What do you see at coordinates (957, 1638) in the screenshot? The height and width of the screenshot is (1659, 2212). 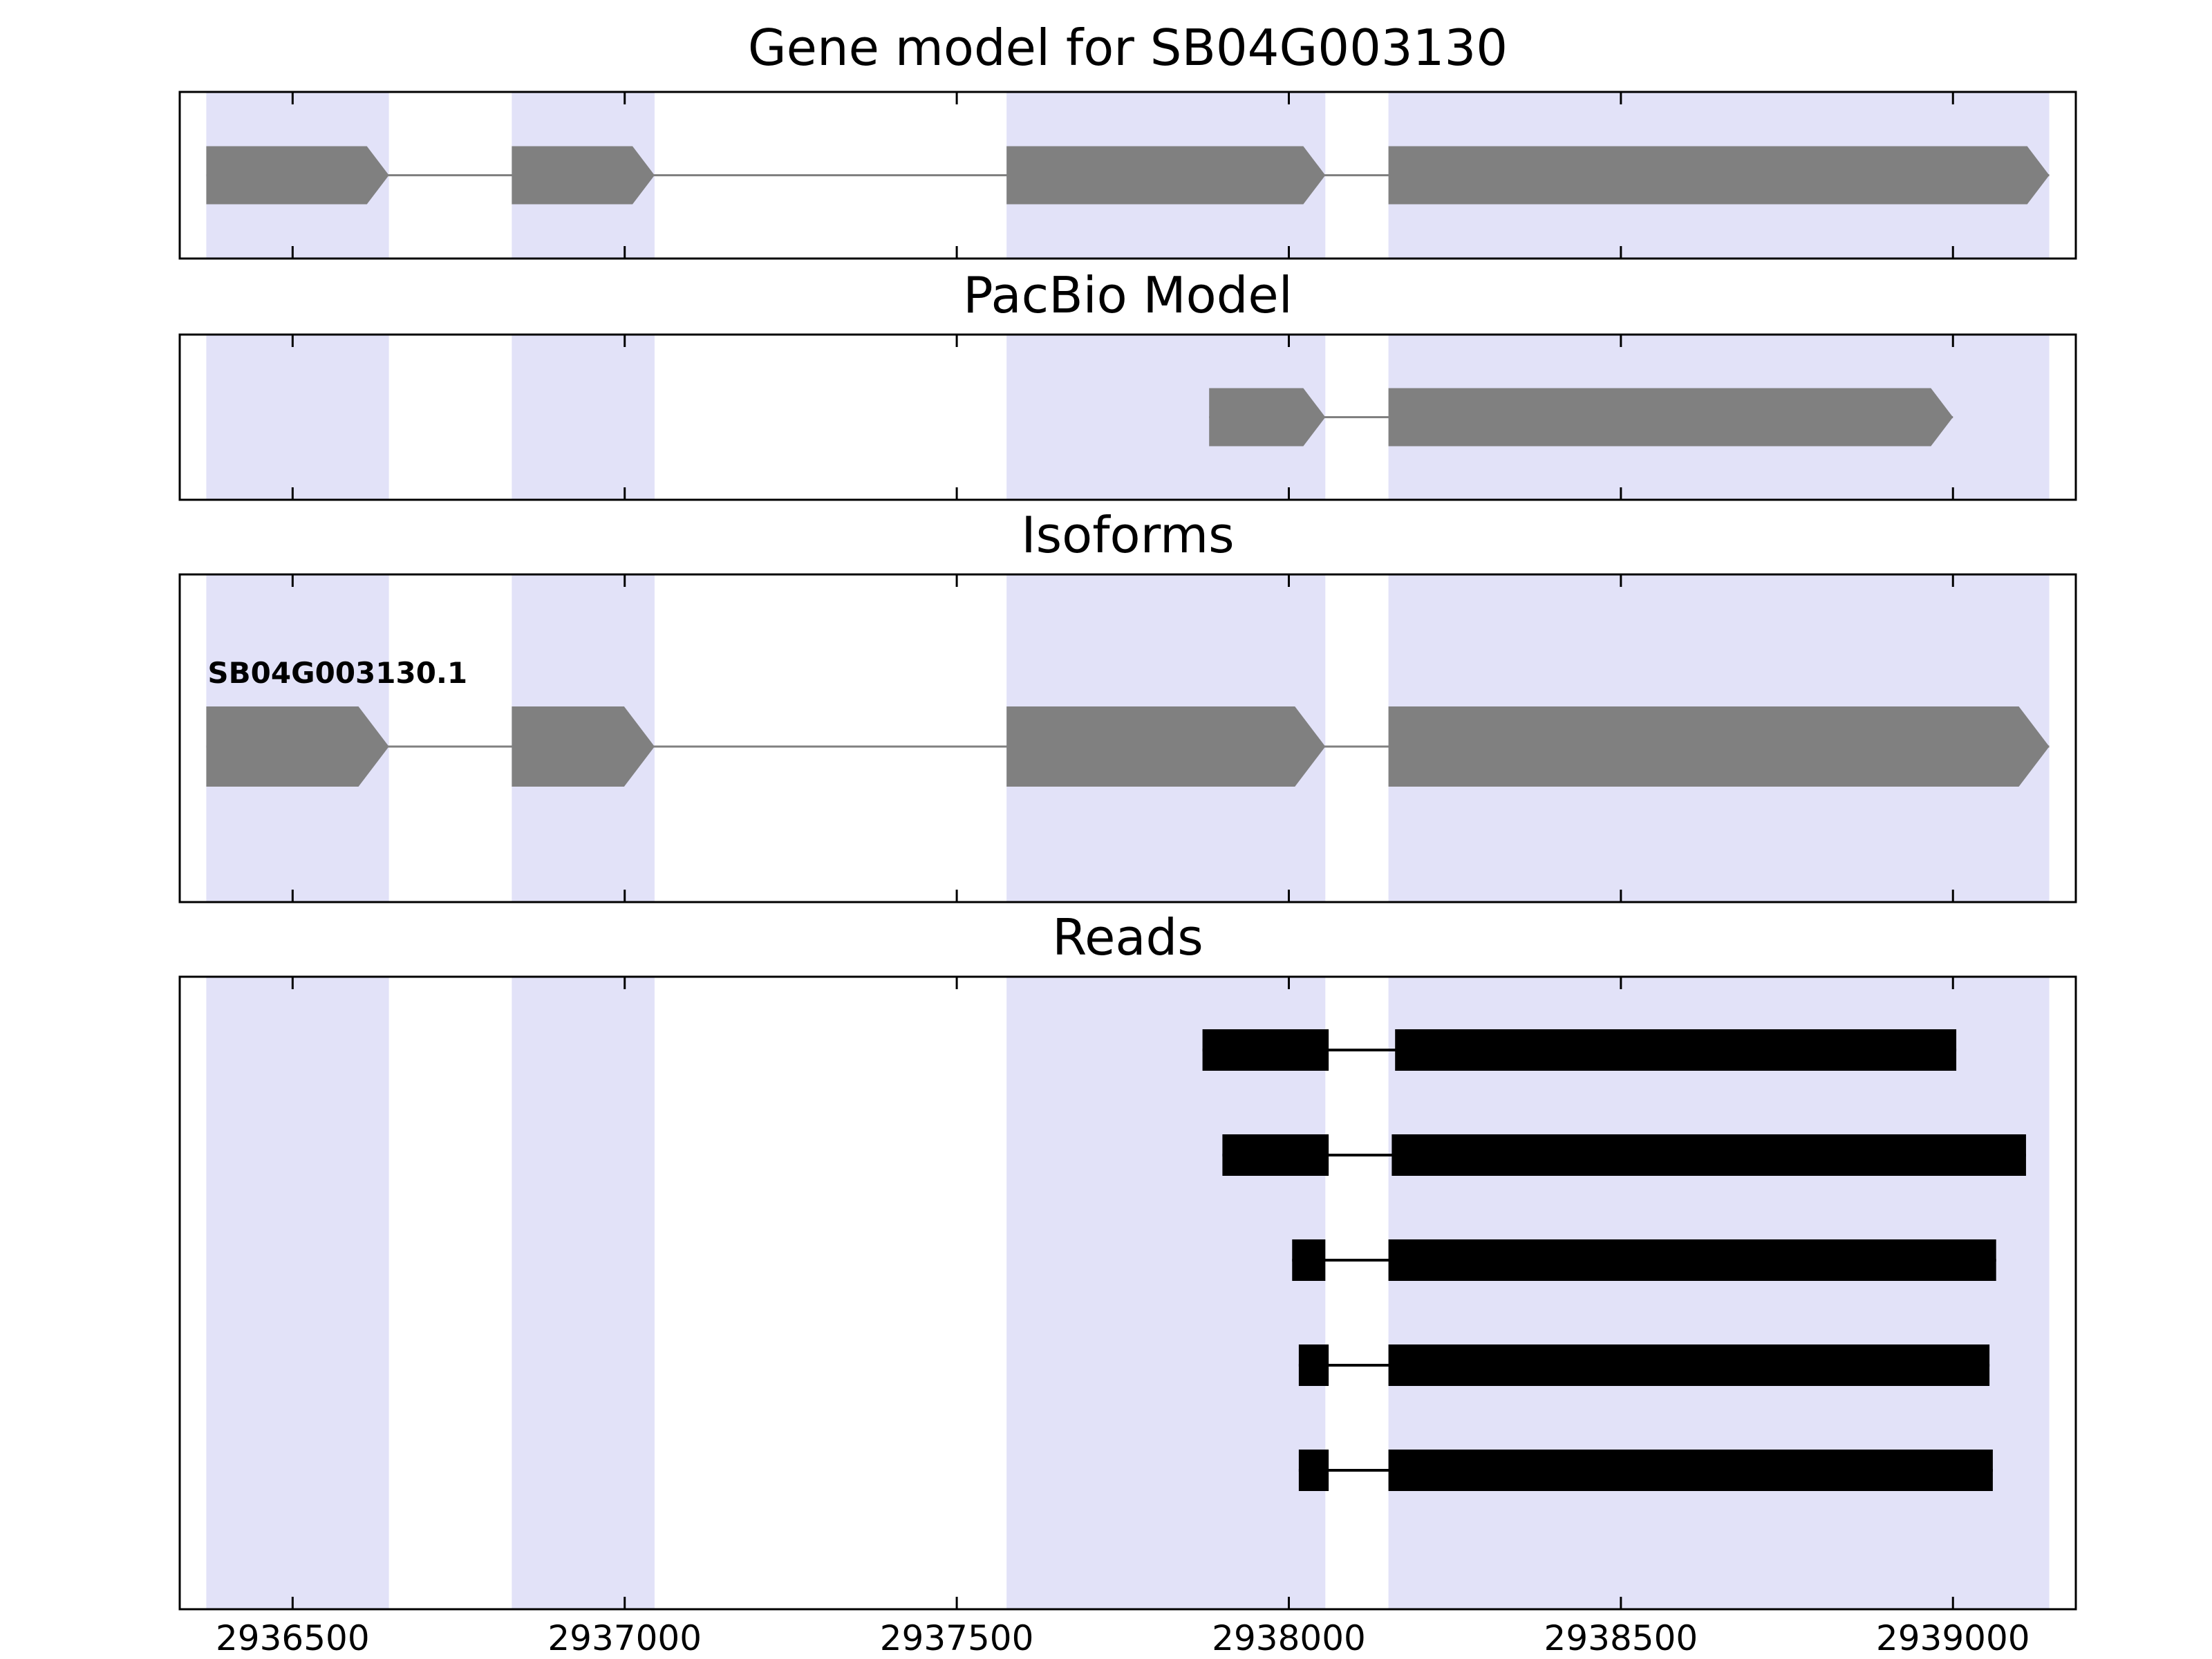 I see `x-axis-tick-label: 2937500` at bounding box center [957, 1638].